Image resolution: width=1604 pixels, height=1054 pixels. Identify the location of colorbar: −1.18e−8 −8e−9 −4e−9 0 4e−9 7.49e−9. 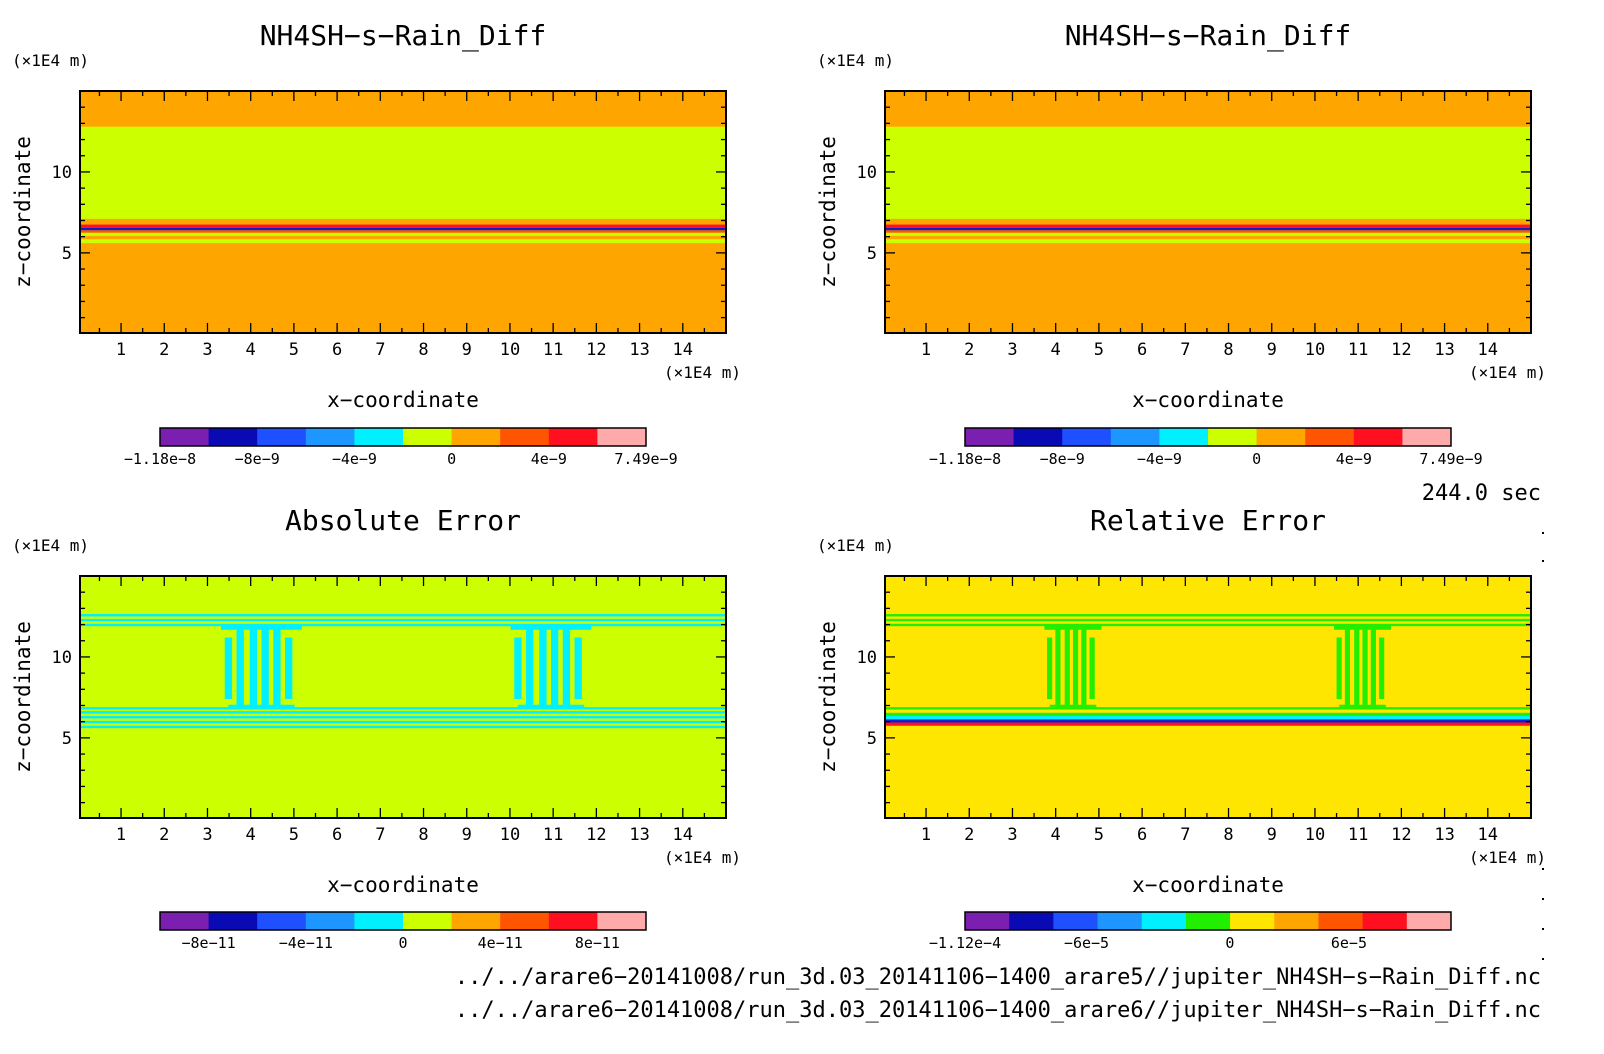
(401, 447).